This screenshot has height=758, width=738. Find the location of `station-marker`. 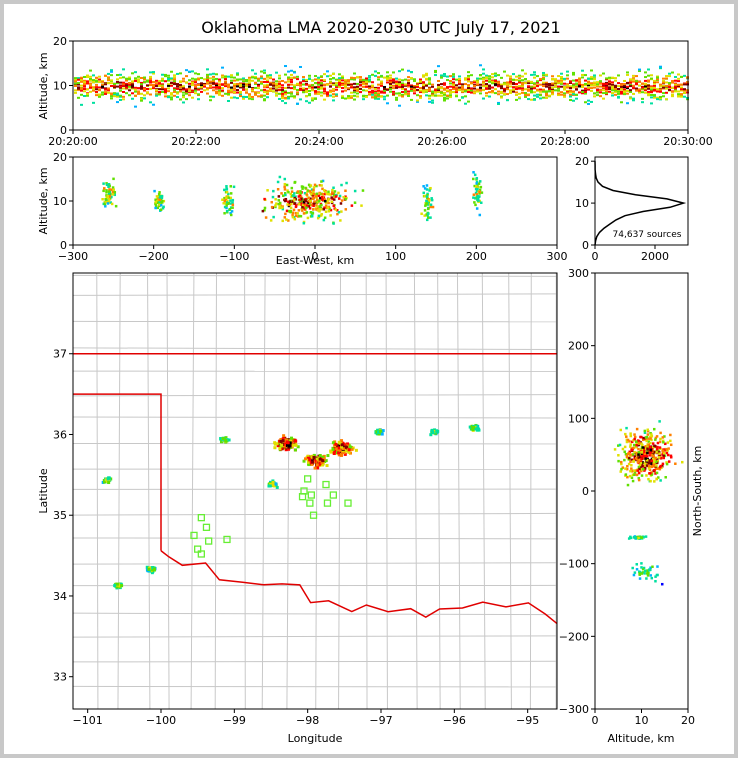

station-marker is located at coordinates (201, 517).